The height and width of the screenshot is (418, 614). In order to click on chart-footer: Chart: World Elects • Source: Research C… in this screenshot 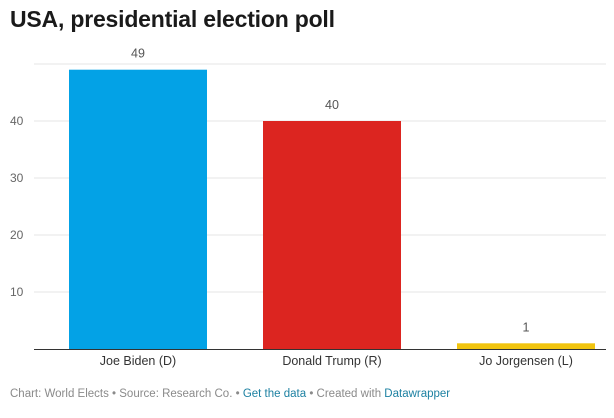, I will do `click(230, 394)`.